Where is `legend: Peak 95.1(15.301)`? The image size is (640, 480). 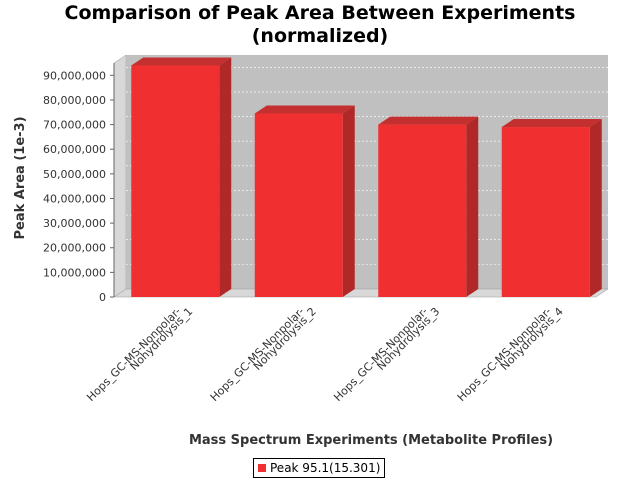 legend: Peak 95.1(15.301) is located at coordinates (319, 468).